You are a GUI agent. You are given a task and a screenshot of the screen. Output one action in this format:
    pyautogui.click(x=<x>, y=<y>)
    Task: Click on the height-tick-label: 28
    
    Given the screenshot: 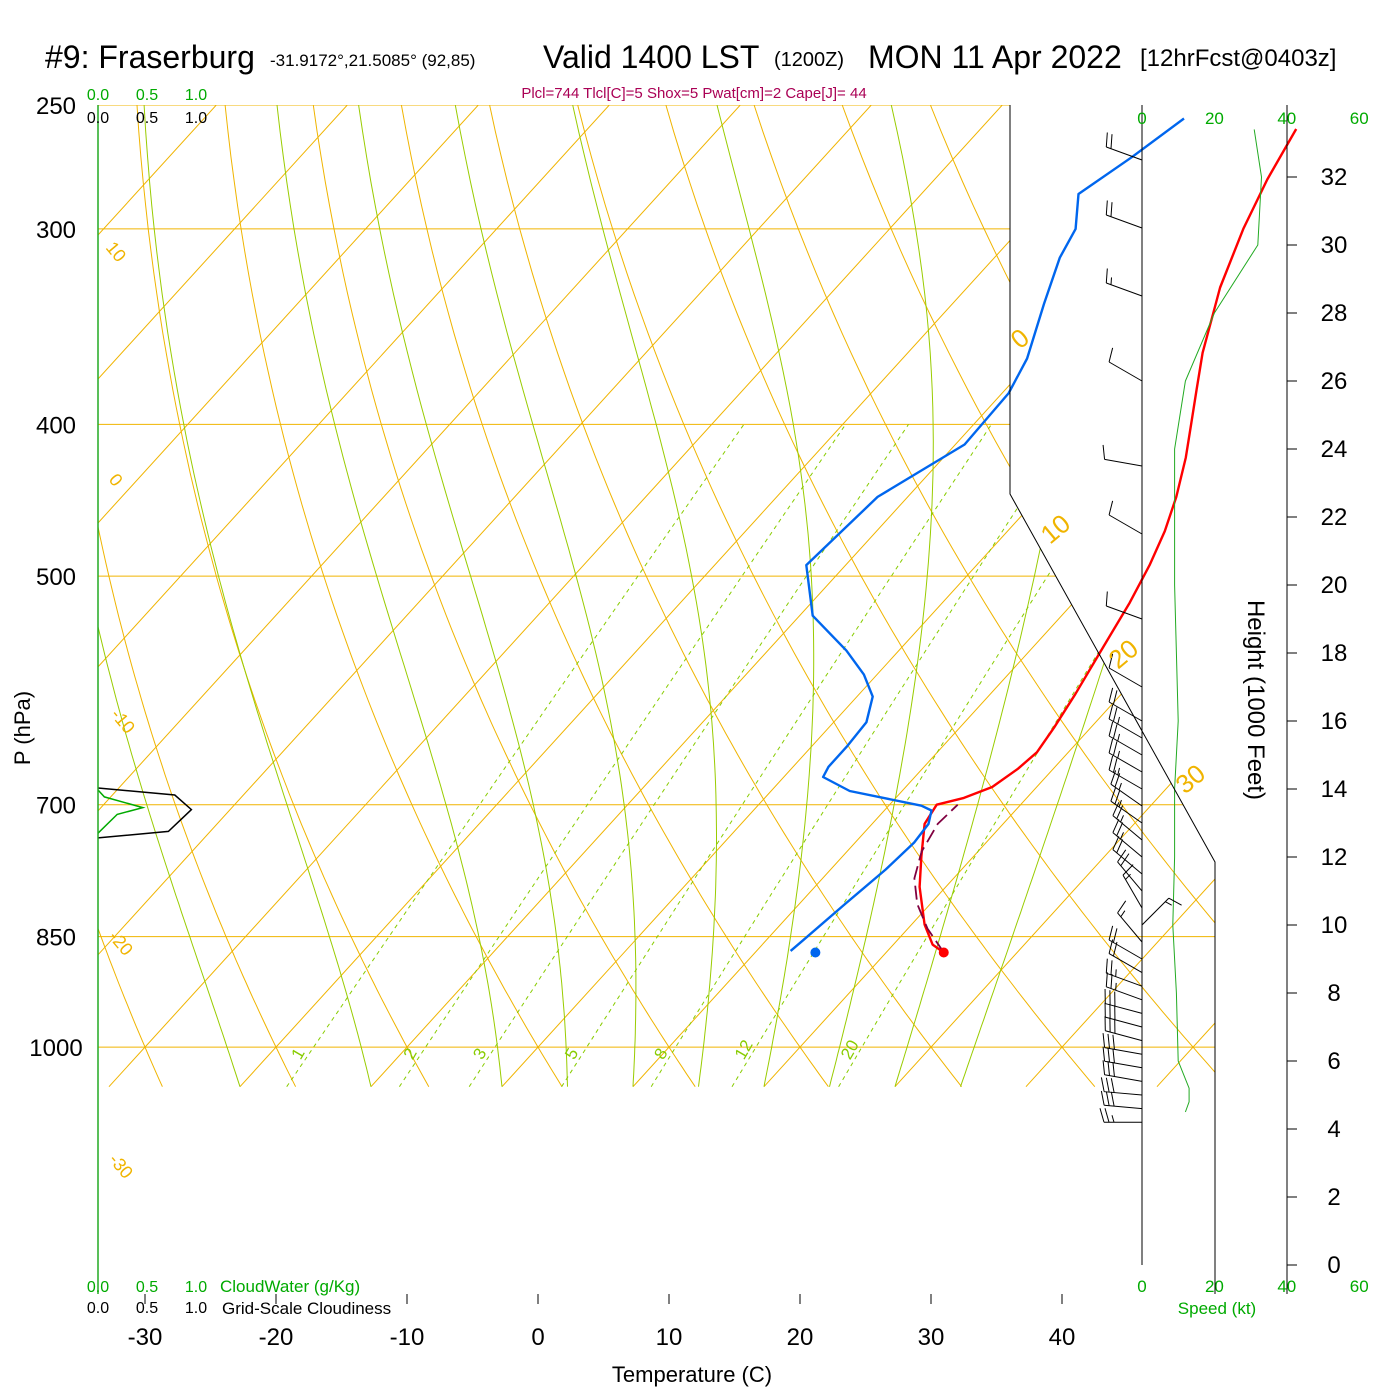 What is the action you would take?
    pyautogui.click(x=1334, y=313)
    